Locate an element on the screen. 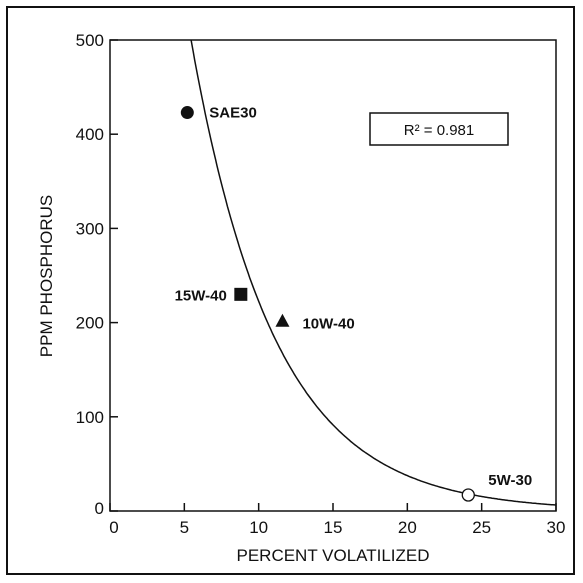  r-squared-box is located at coordinates (439, 129).